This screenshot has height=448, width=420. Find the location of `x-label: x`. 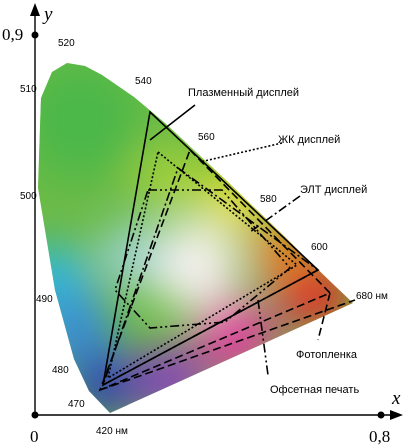

x-label: x is located at coordinates (396, 398).